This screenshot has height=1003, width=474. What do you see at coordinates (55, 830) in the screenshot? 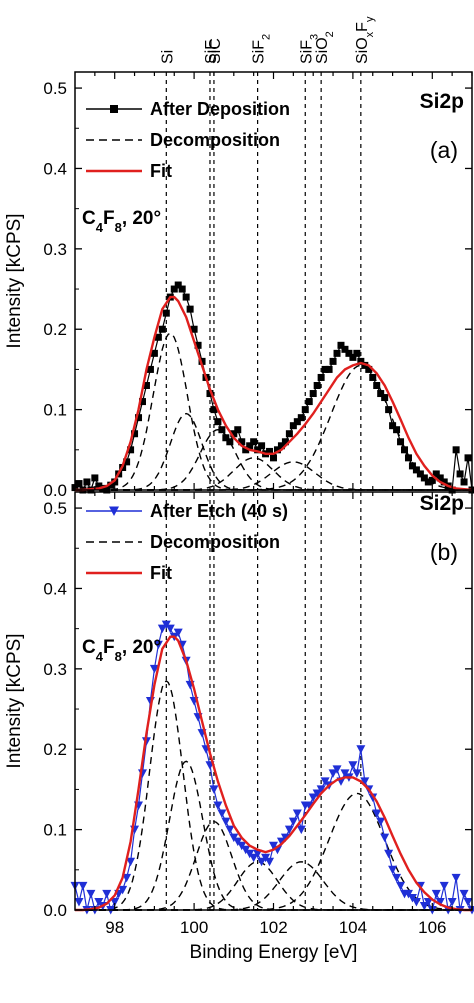
I see `y-tick-label: 0.1` at bounding box center [55, 830].